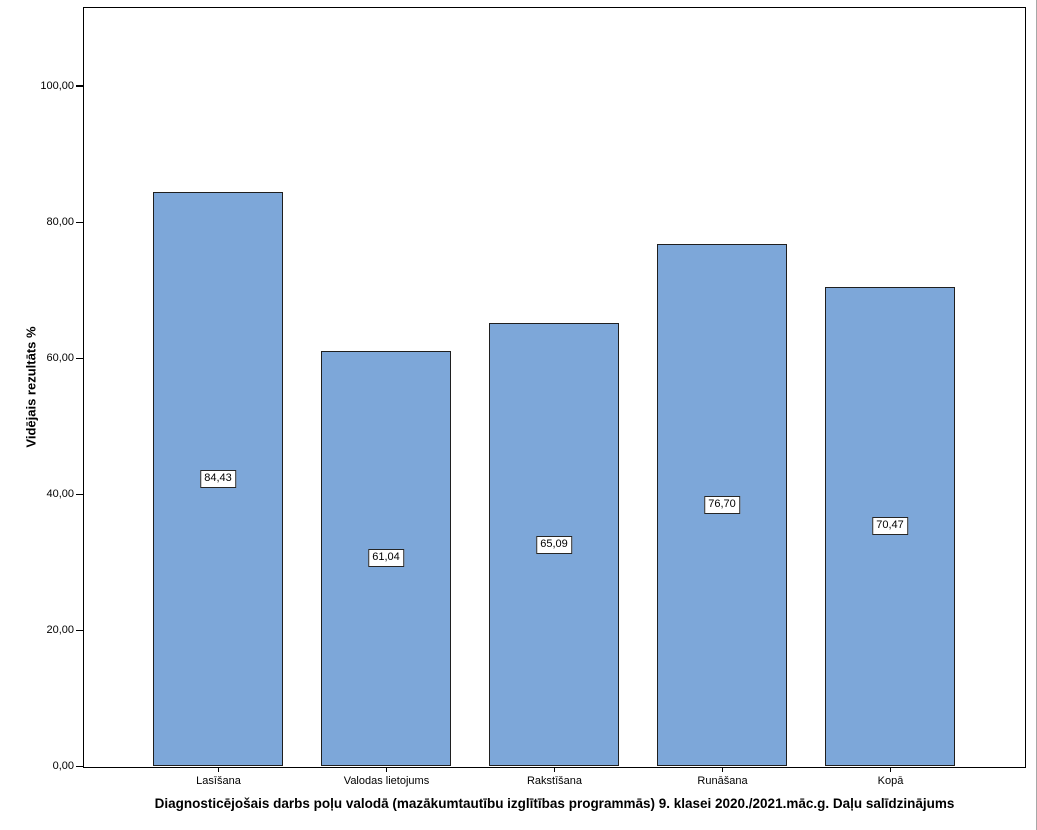 The width and height of the screenshot is (1037, 830). Describe the element at coordinates (60, 493) in the screenshot. I see `y-tick-label: 40,00` at that location.